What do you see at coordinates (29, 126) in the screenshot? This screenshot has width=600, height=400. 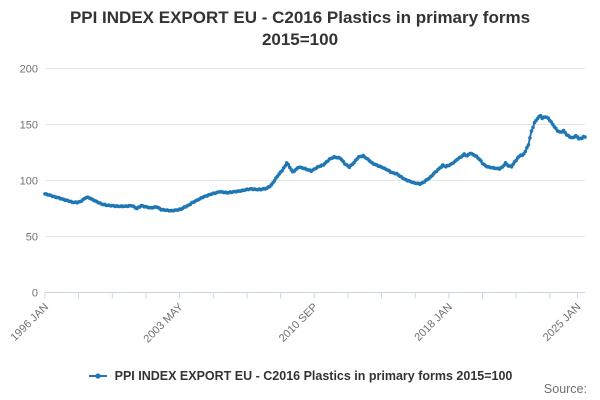 I see `y-axis-label-150: 150` at bounding box center [29, 126].